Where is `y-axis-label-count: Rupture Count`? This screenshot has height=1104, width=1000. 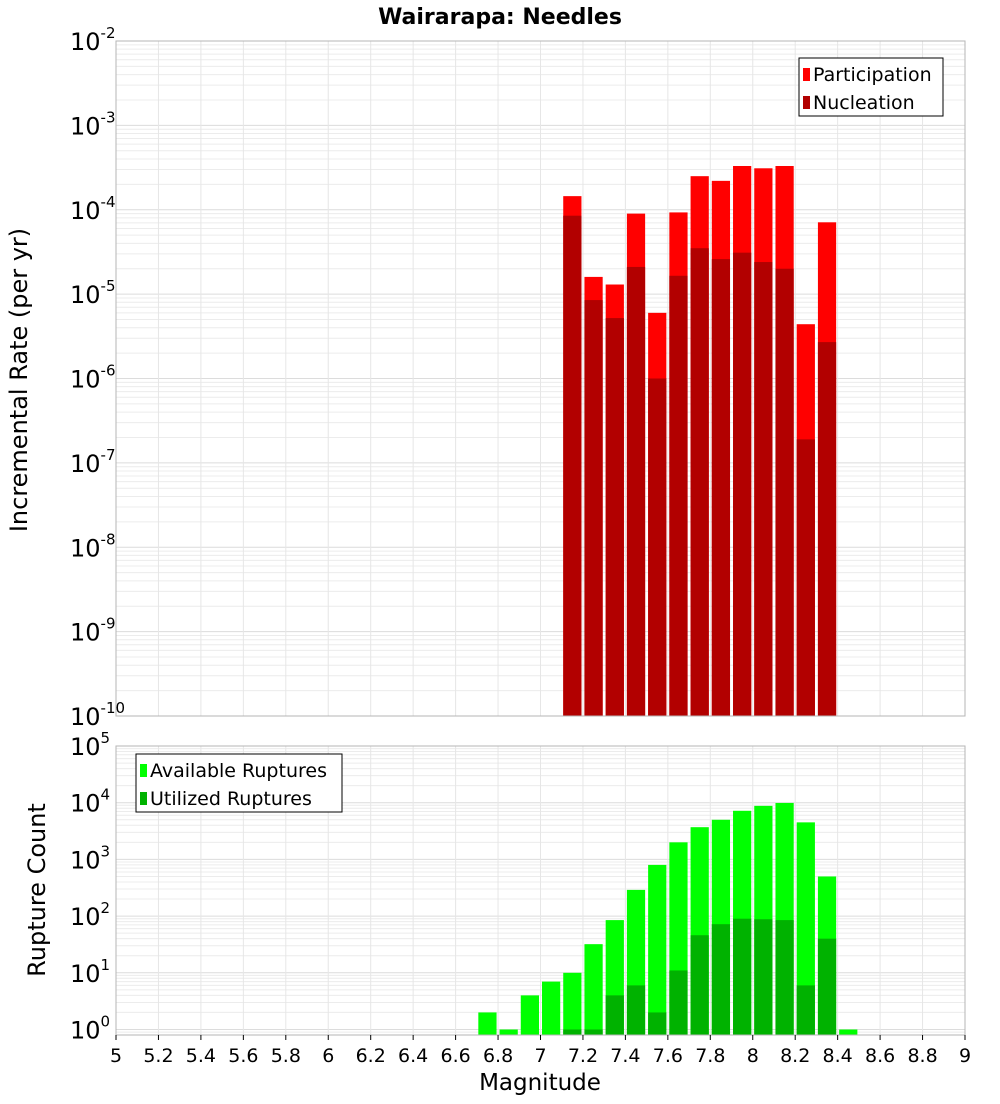 y-axis-label-count: Rupture Count is located at coordinates (37, 890).